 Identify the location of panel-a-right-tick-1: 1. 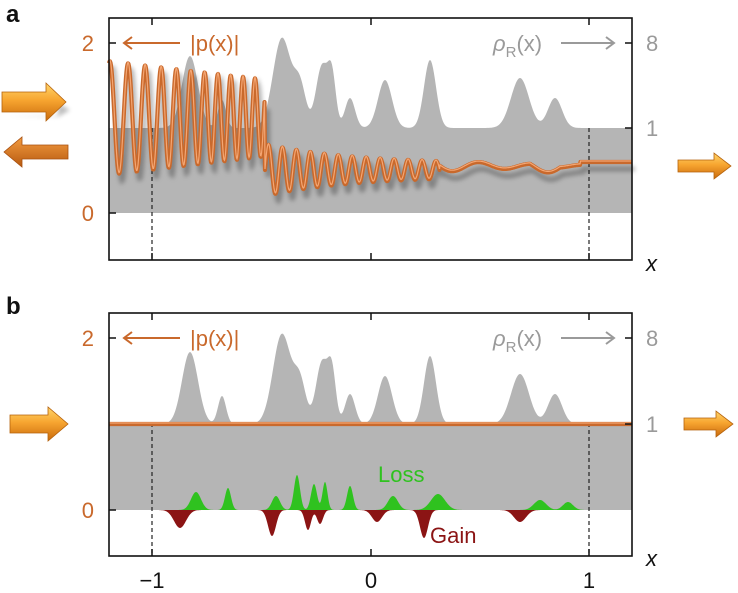
(652, 128).